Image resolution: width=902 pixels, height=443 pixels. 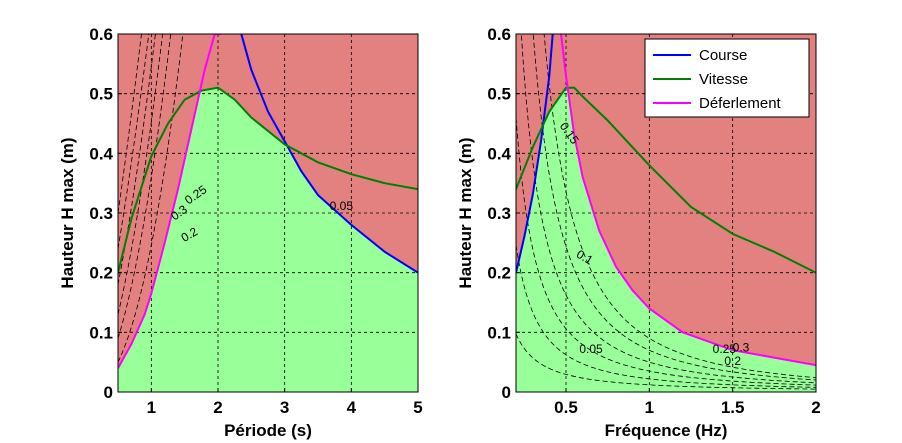 What do you see at coordinates (170, 201) in the screenshot?
I see `series-line-dferlement` at bounding box center [170, 201].